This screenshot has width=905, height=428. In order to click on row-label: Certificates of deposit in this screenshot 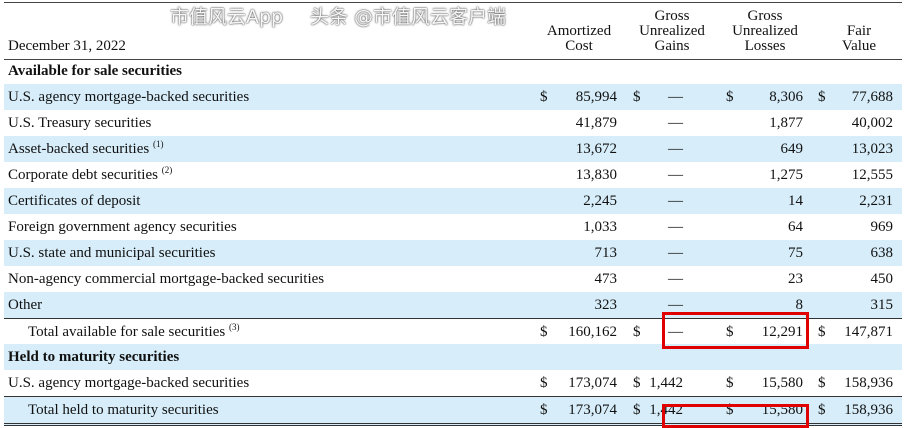, I will do `click(74, 201)`.